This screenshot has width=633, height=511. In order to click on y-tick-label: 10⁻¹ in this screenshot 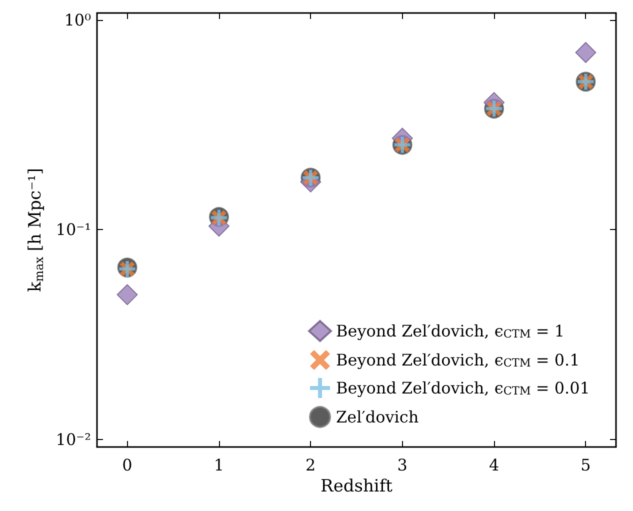, I will do `click(73, 230)`.